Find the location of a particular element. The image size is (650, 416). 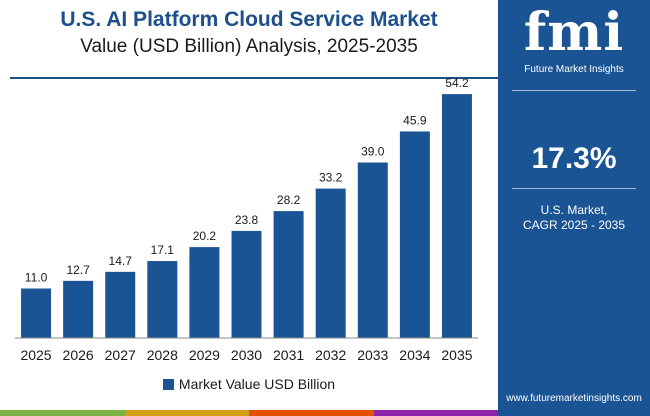

bar-2029 is located at coordinates (204, 292).